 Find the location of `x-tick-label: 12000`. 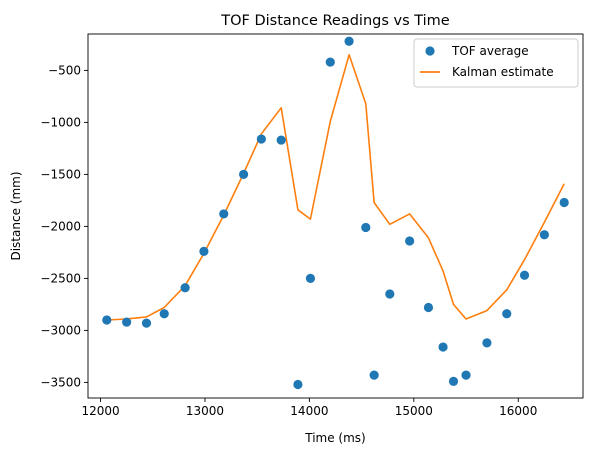

x-tick-label: 12000 is located at coordinates (100, 411).